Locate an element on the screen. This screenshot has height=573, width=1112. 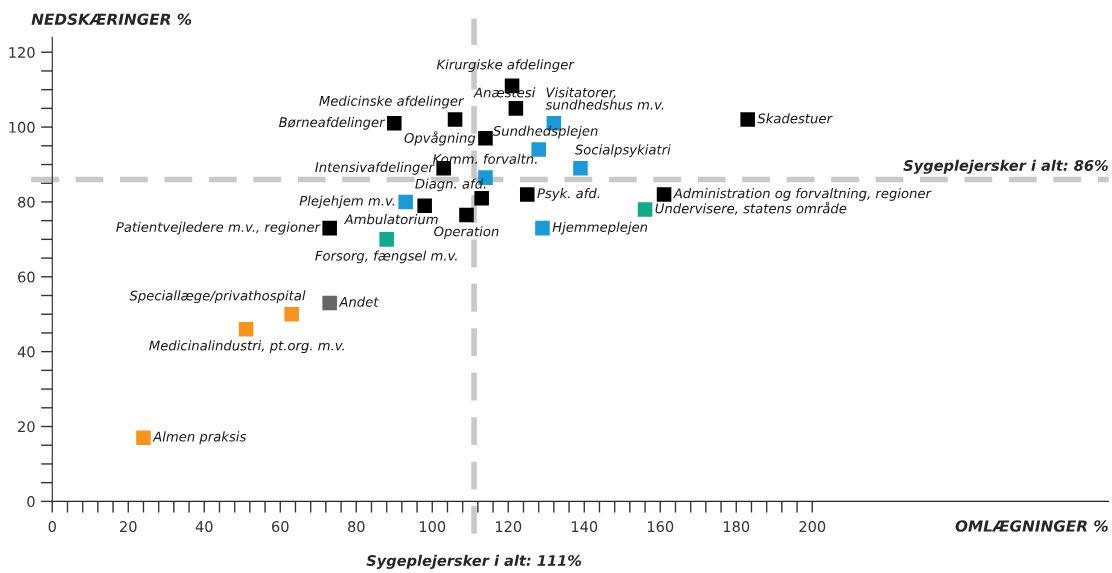
annotation: Speciallæge/privathospital is located at coordinates (217, 297).